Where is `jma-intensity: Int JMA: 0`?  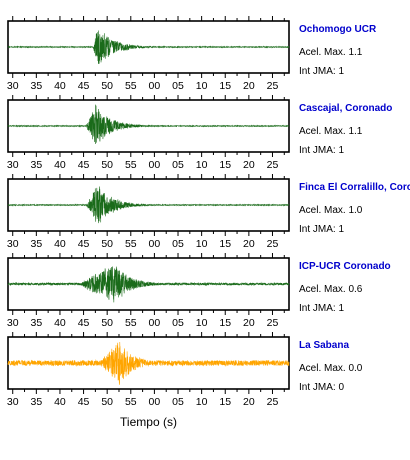 jma-intensity: Int JMA: 0 is located at coordinates (321, 387).